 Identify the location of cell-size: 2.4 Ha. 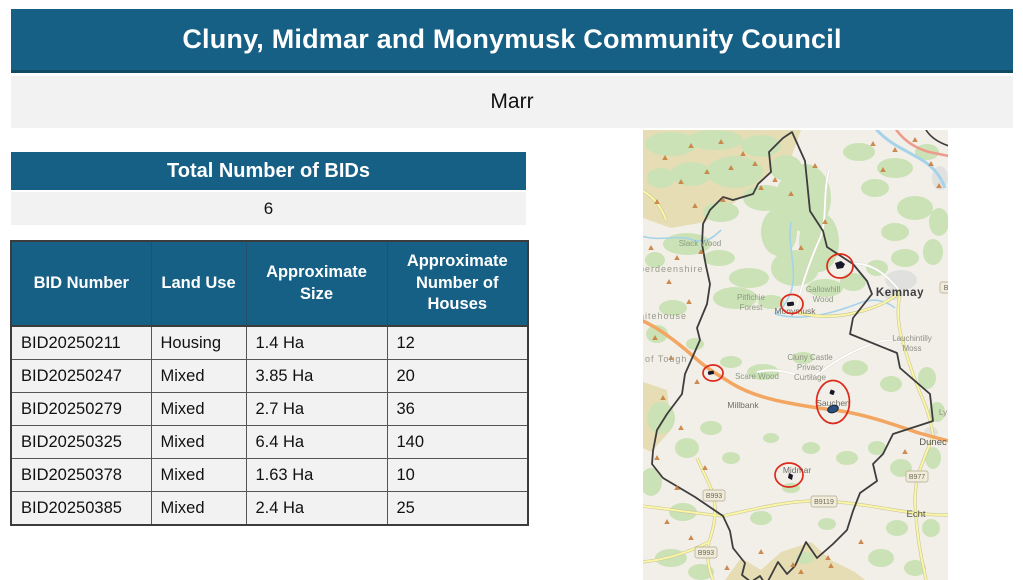
(316, 508).